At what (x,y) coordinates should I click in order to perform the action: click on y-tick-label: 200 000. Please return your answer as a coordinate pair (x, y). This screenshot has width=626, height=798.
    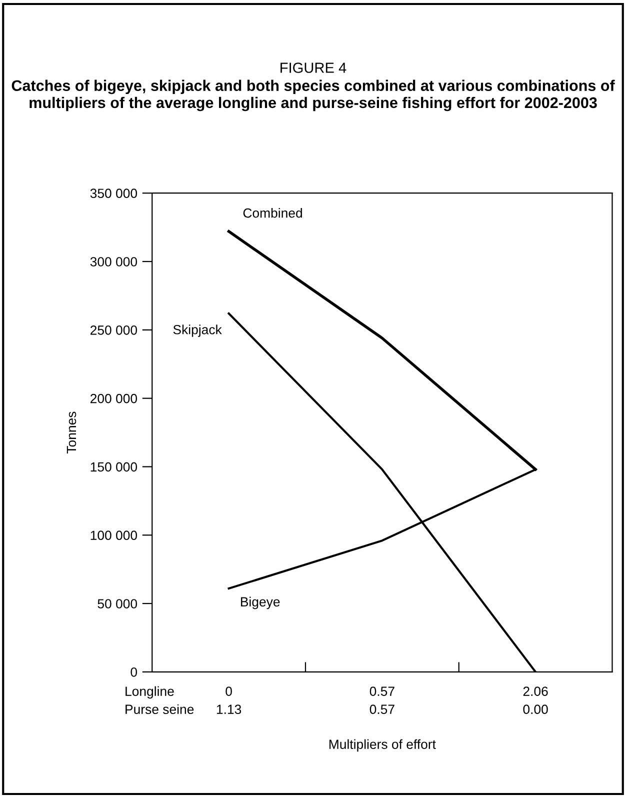
    Looking at the image, I should click on (114, 399).